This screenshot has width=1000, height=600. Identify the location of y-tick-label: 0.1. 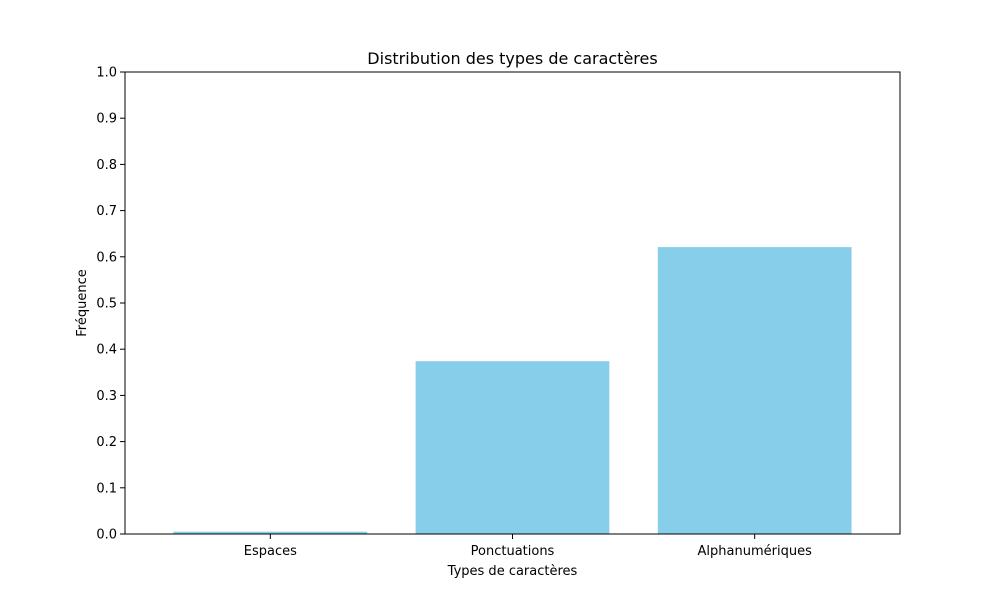
(106, 488).